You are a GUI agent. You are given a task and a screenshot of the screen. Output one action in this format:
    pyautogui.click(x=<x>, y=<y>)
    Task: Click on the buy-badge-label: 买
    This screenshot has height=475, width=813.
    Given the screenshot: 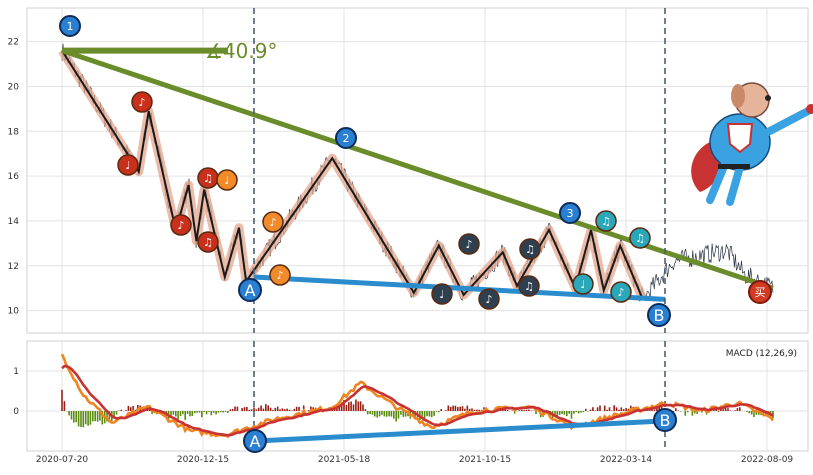 What is the action you would take?
    pyautogui.click(x=760, y=292)
    